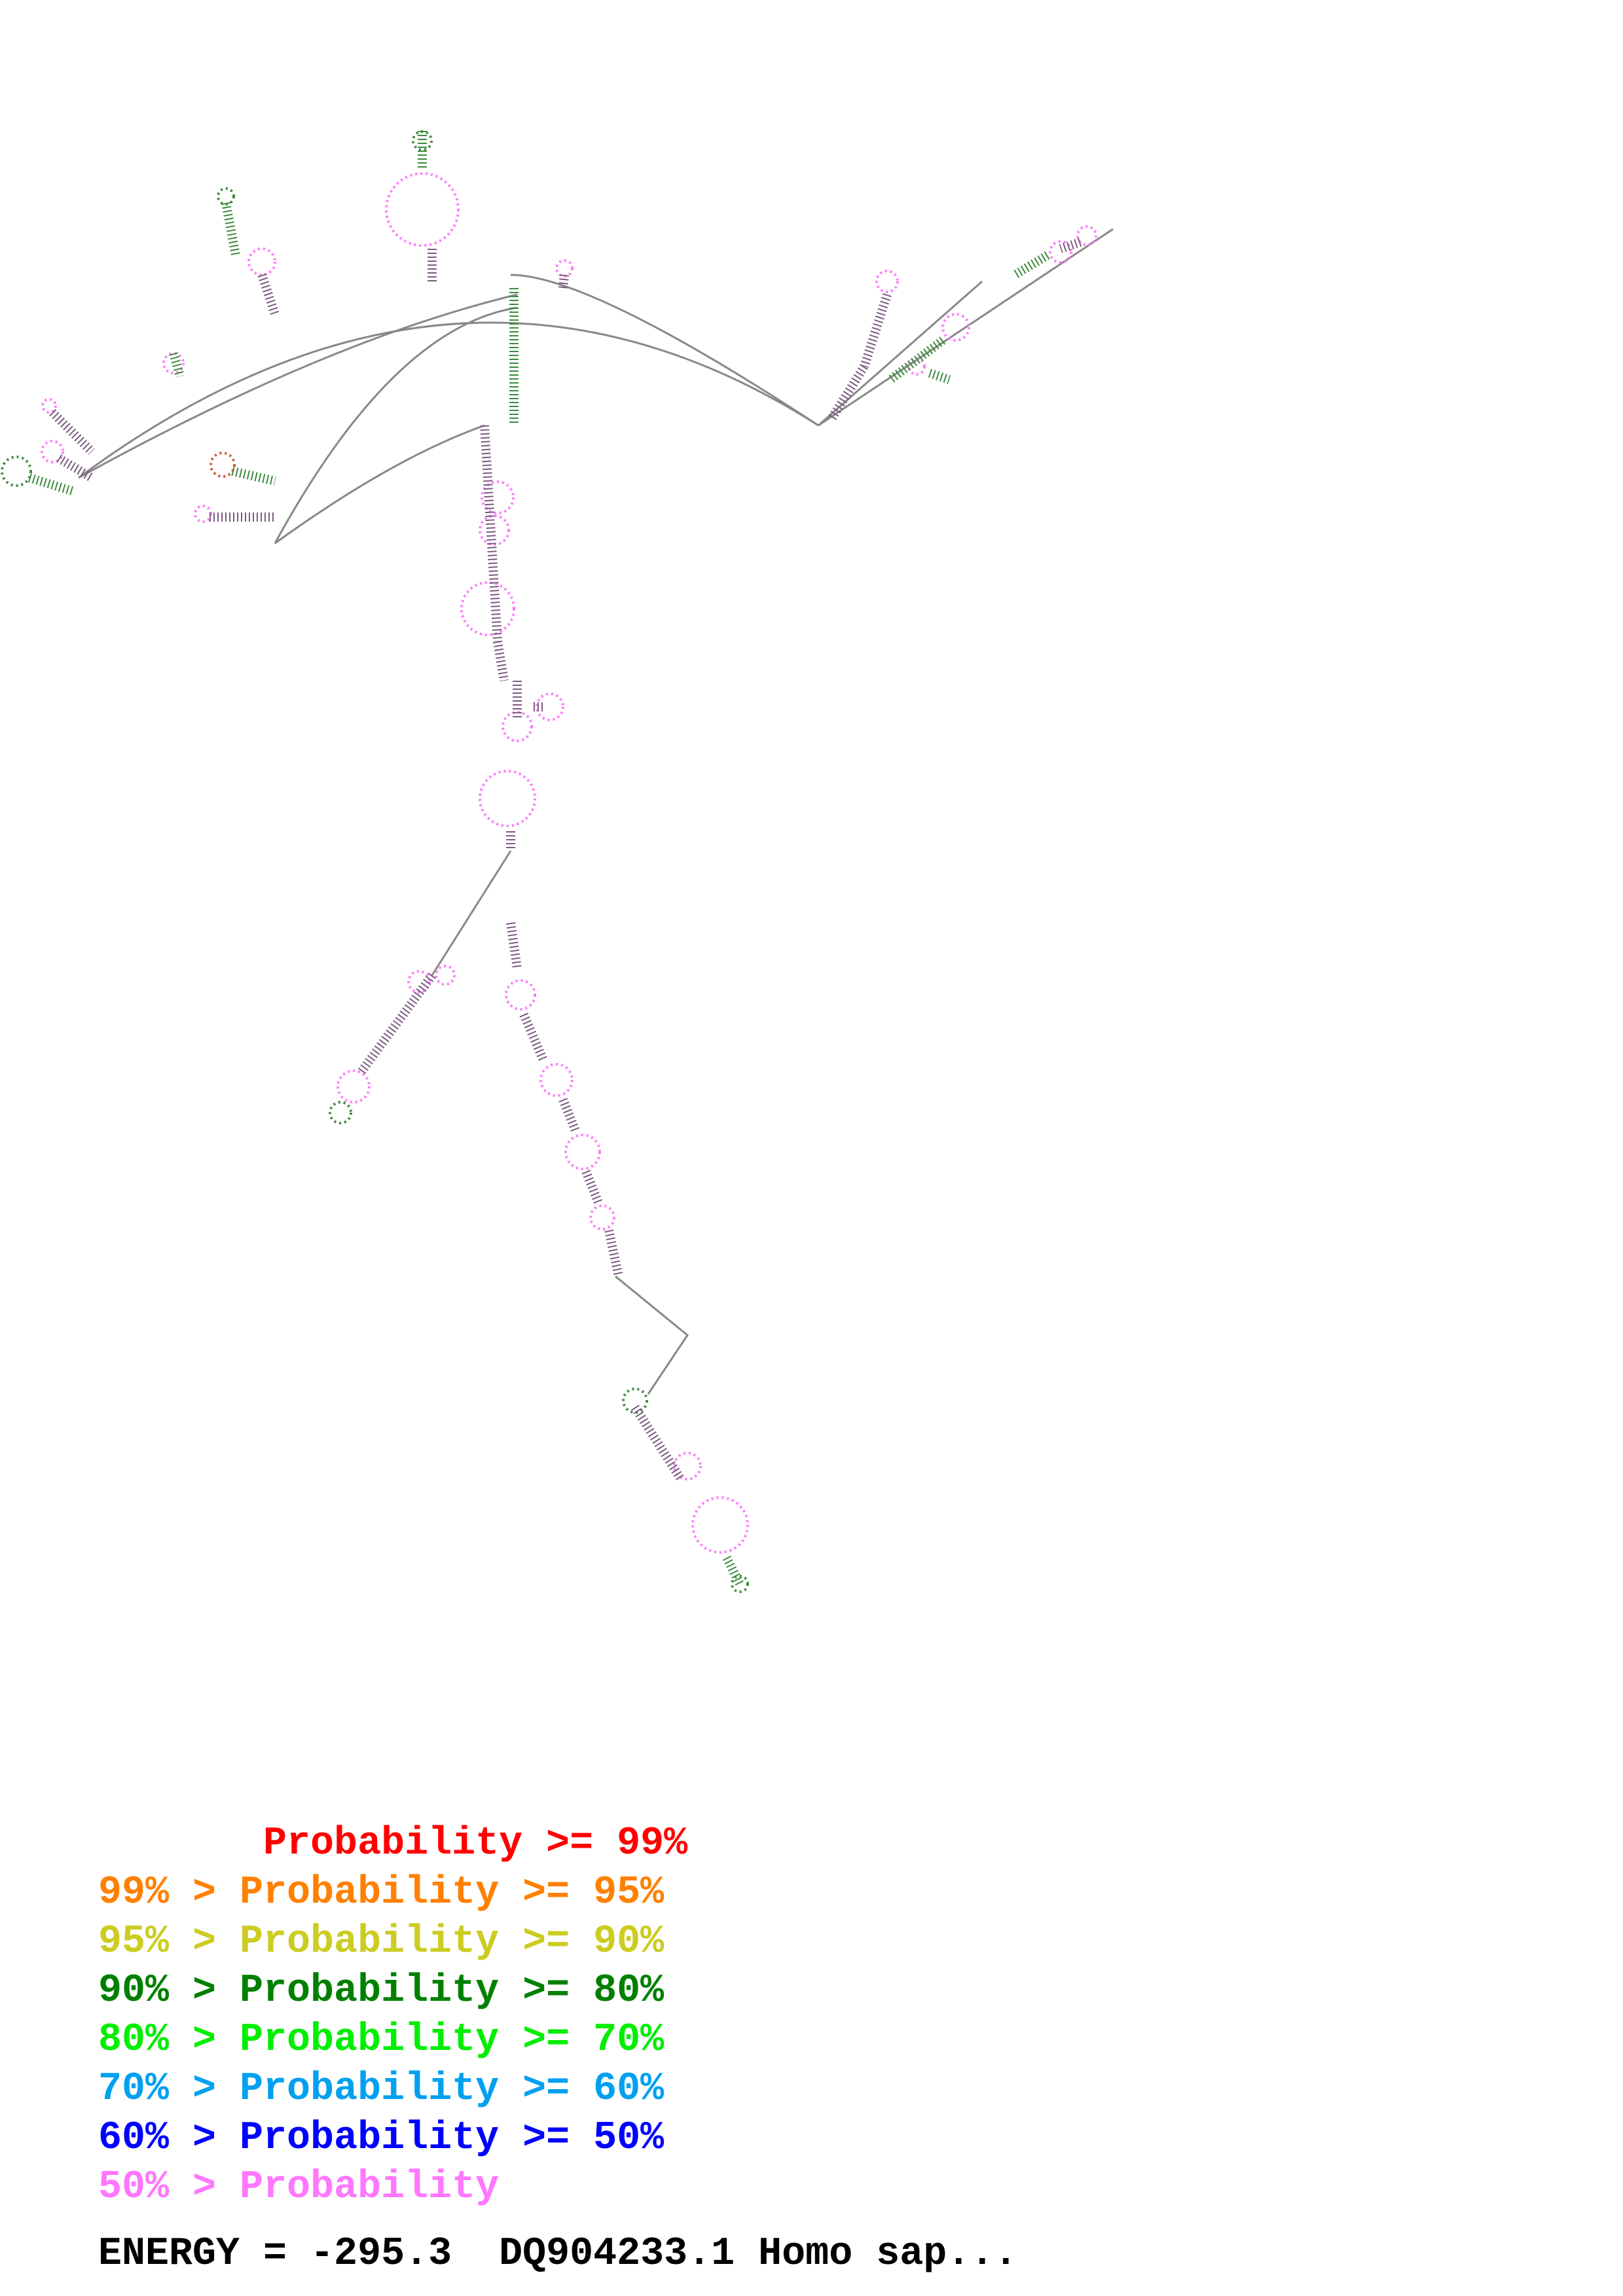  I want to click on legend-item: 50% > Probability, so click(299, 2187).